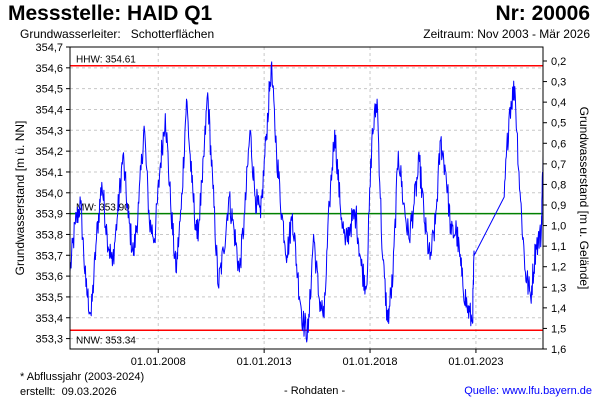  I want to click on y-axis-label-right: Grundwasserstand [m u. Gelände], so click(584, 198).